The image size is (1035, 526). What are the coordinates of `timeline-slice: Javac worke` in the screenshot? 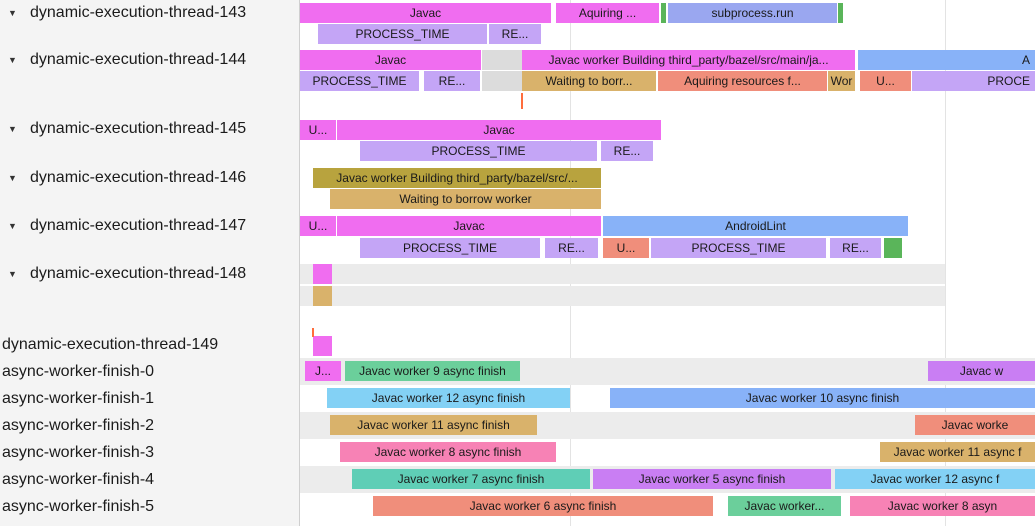 It's located at (975, 425).